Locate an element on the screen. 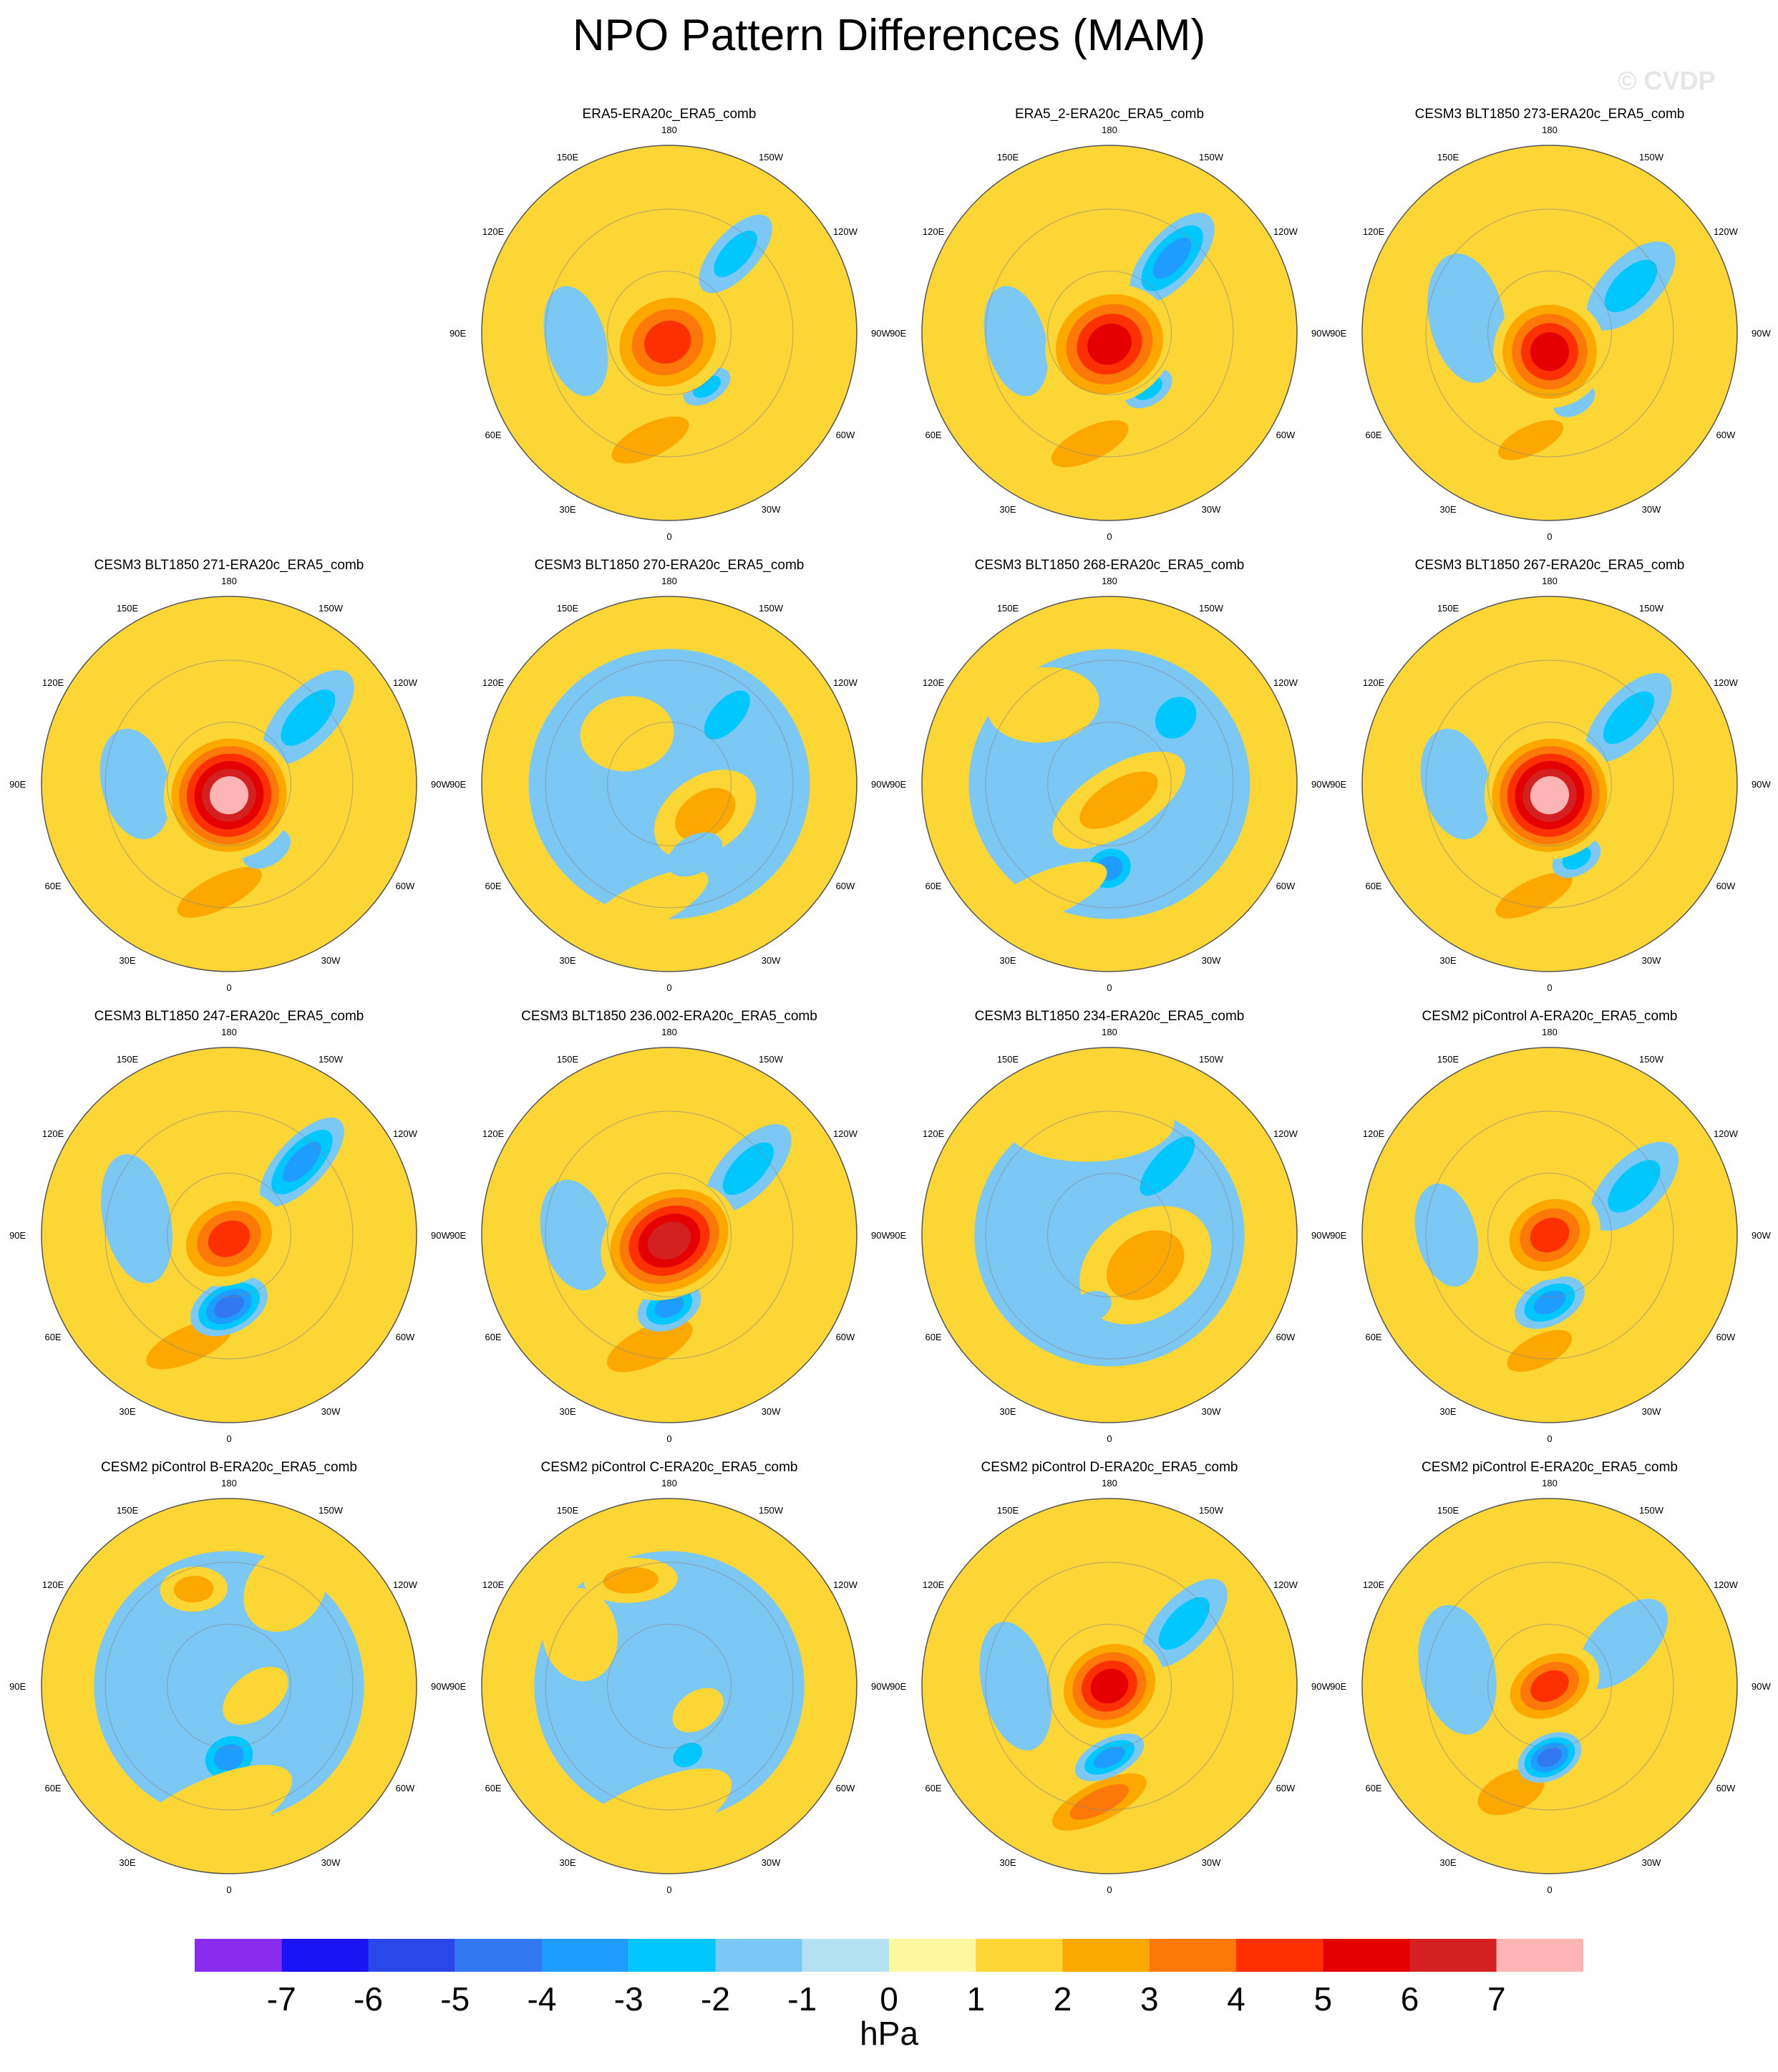  panel-title: ERA5-ERA20c_ERA5_comb is located at coordinates (670, 114).